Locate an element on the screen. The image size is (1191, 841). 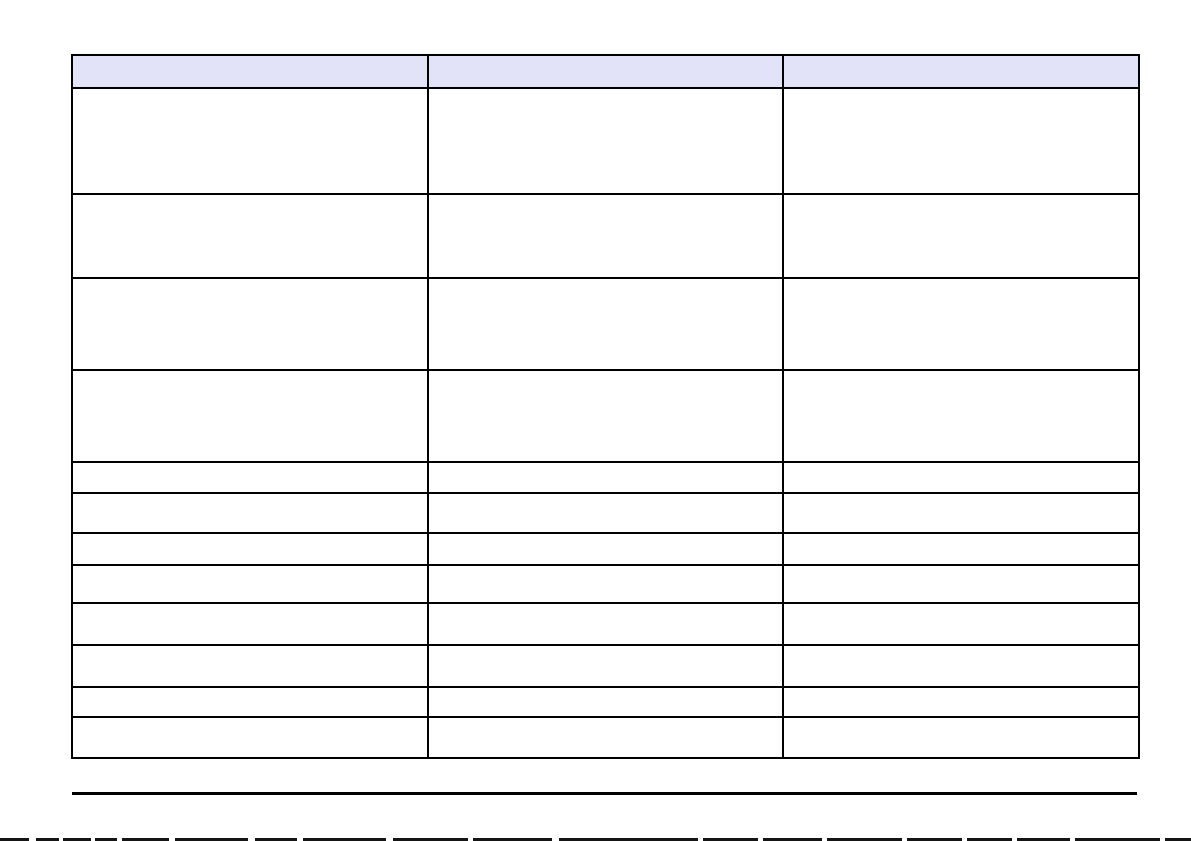
table-header-row is located at coordinates (605, 71).